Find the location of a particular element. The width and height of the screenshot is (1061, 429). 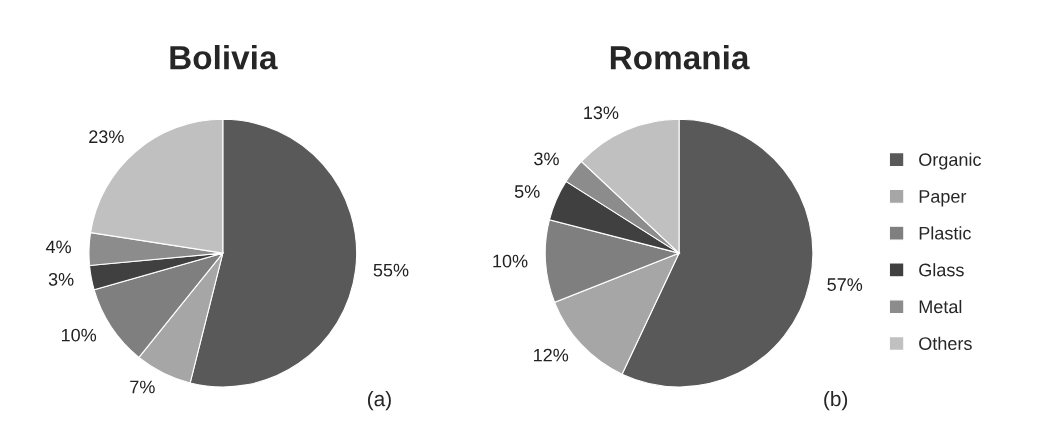

data-label: 23% is located at coordinates (106, 137).